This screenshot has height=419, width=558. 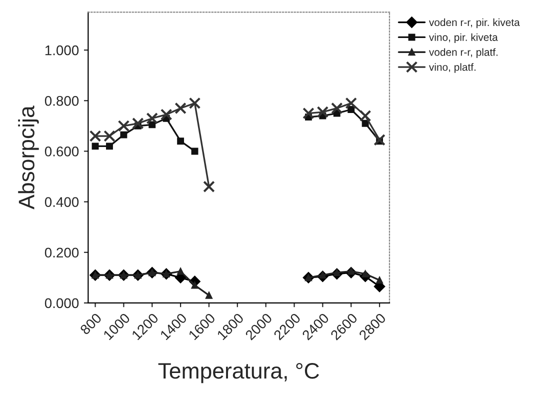 I want to click on y-tick-label: 0.600, so click(x=61, y=151).